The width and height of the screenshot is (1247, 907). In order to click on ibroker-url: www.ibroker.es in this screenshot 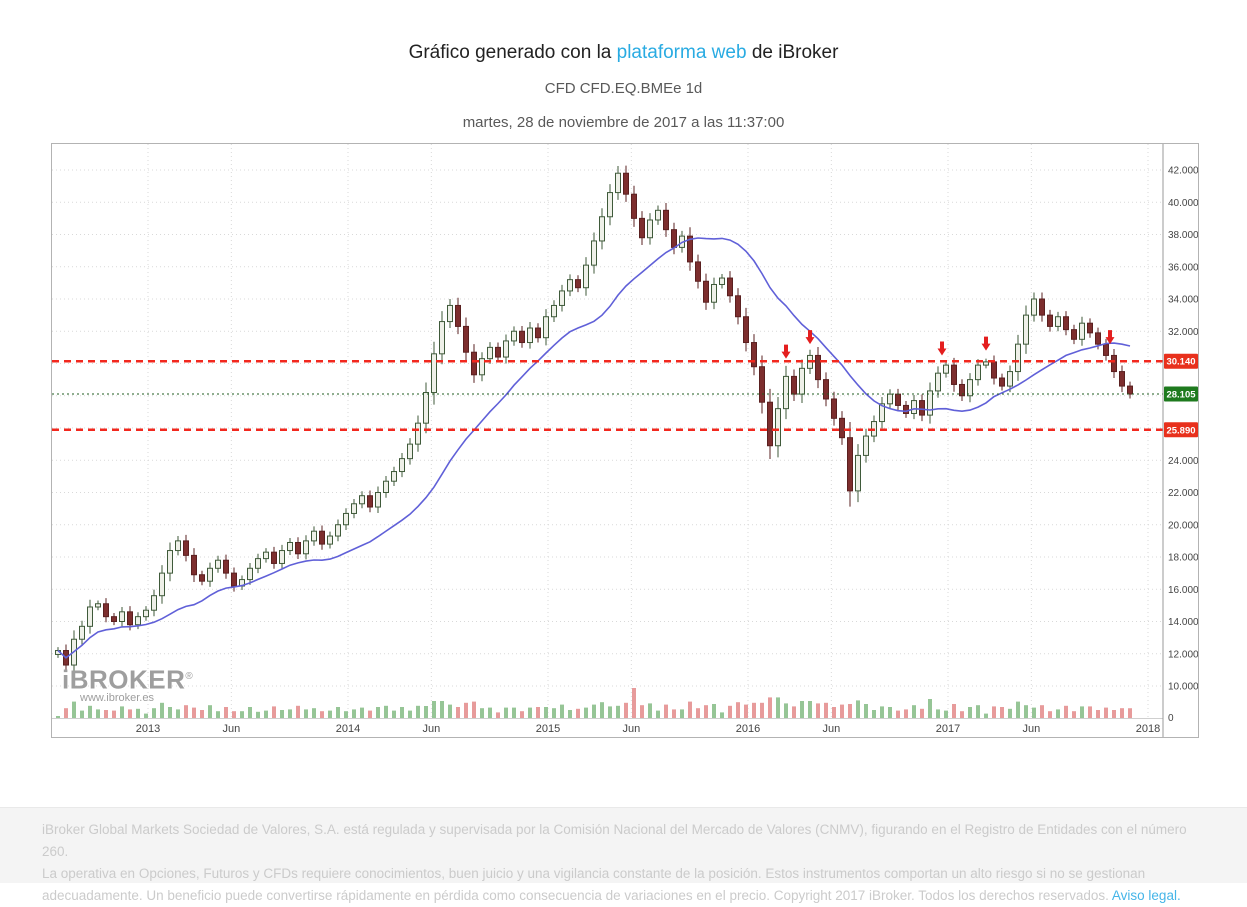, I will do `click(117, 697)`.